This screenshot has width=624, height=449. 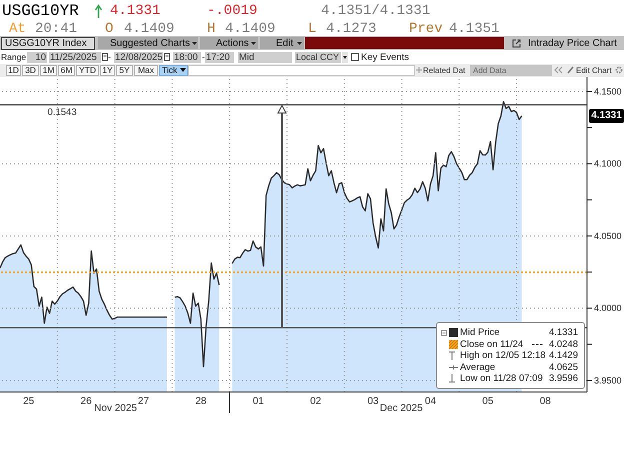 What do you see at coordinates (115, 409) in the screenshot?
I see `text: Nov 2025` at bounding box center [115, 409].